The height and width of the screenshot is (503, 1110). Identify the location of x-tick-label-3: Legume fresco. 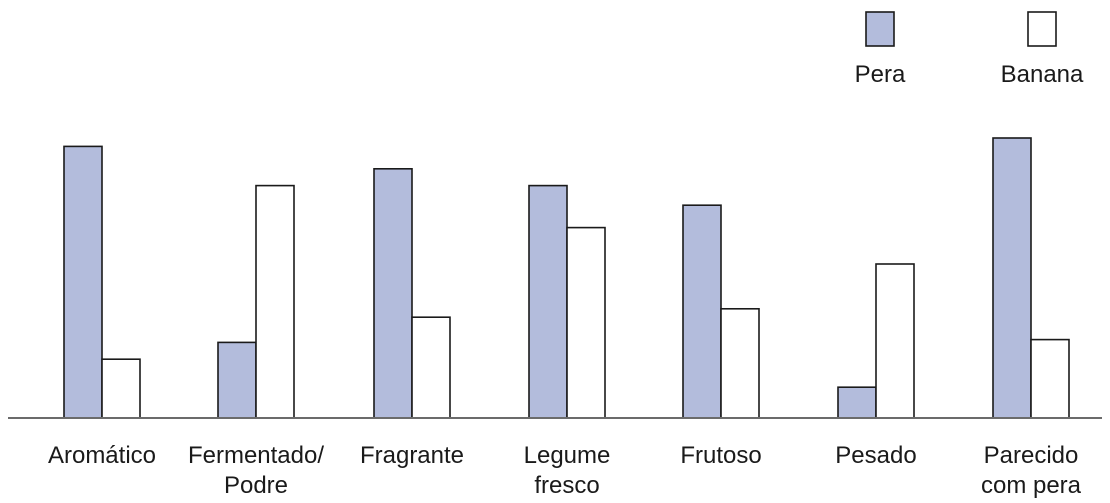
(567, 470).